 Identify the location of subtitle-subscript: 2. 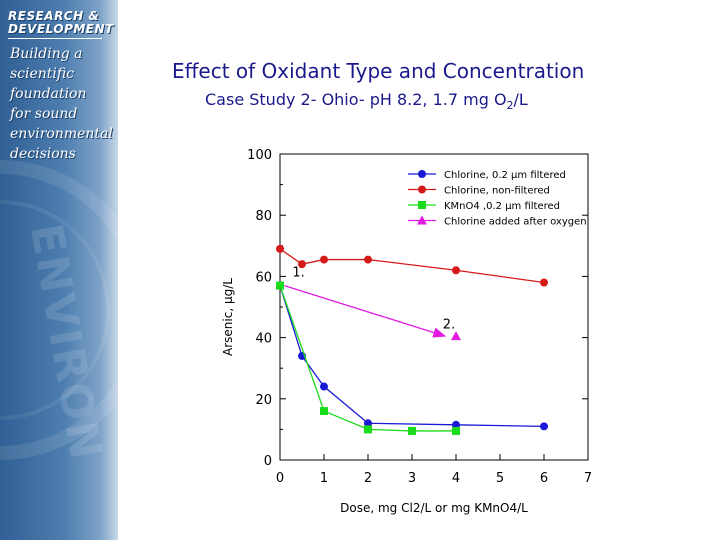
(510, 106).